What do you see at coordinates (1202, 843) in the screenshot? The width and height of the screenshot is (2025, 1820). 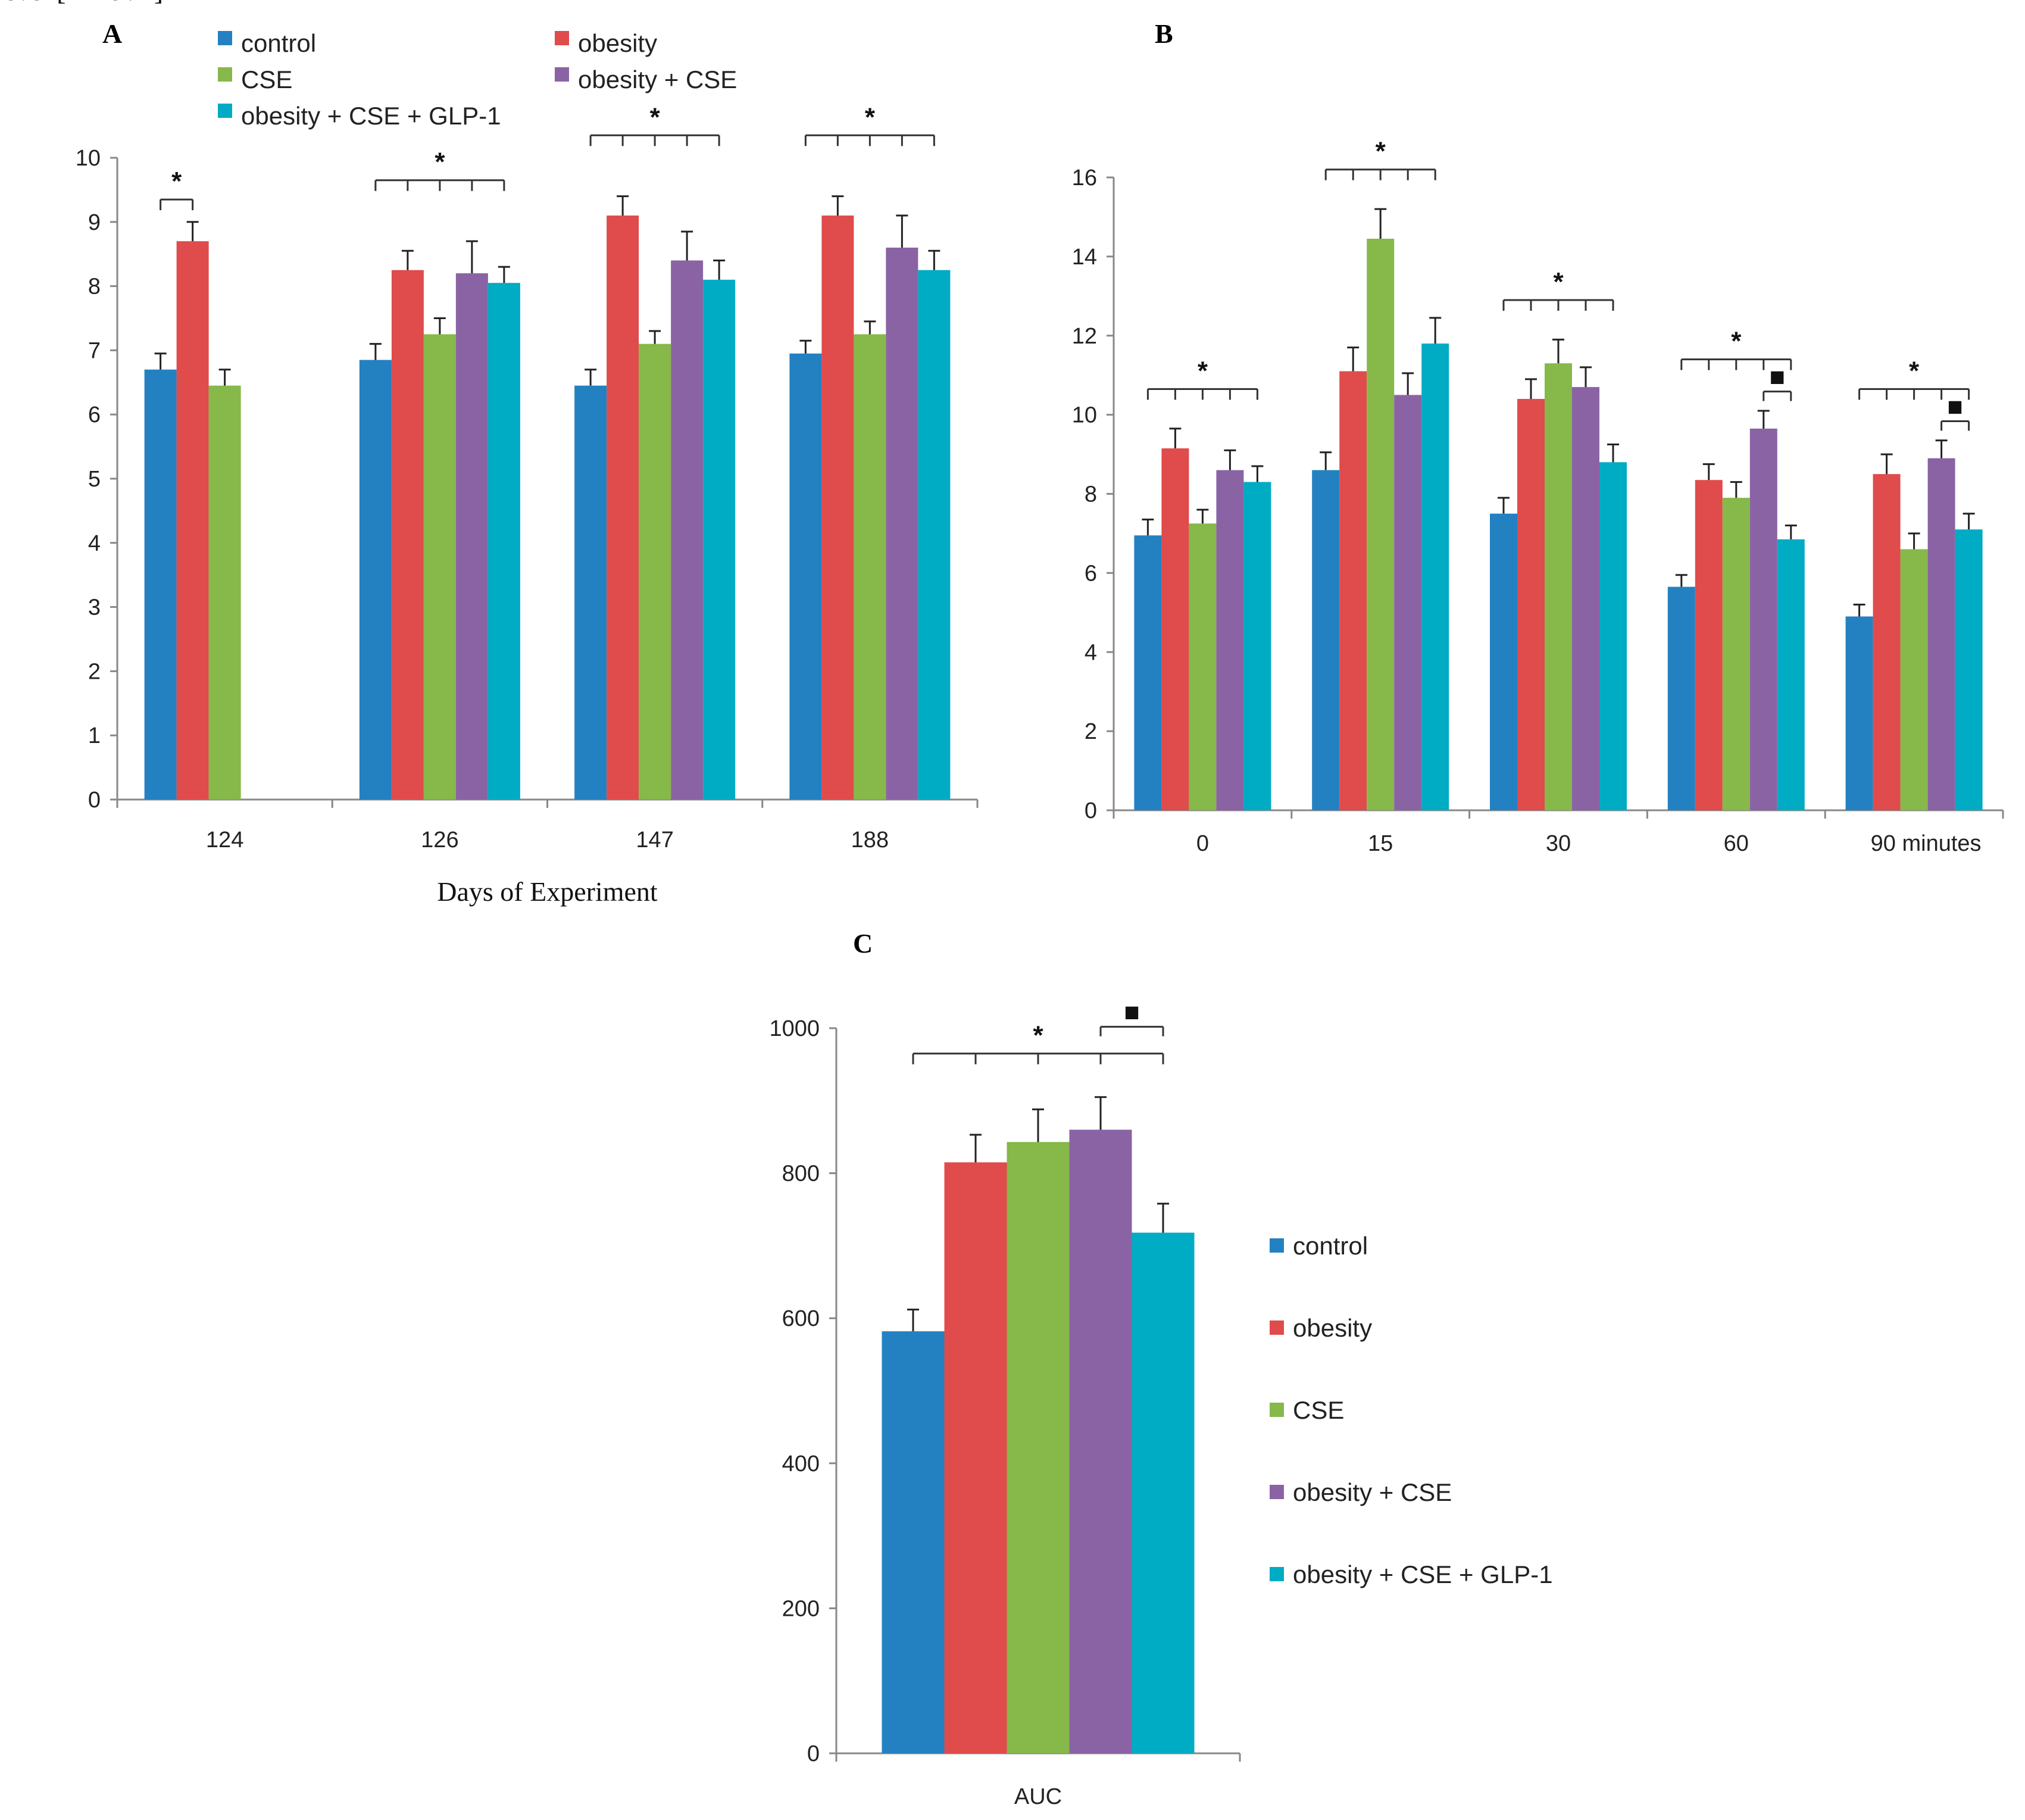 I see `x-tick-label-b: 0` at bounding box center [1202, 843].